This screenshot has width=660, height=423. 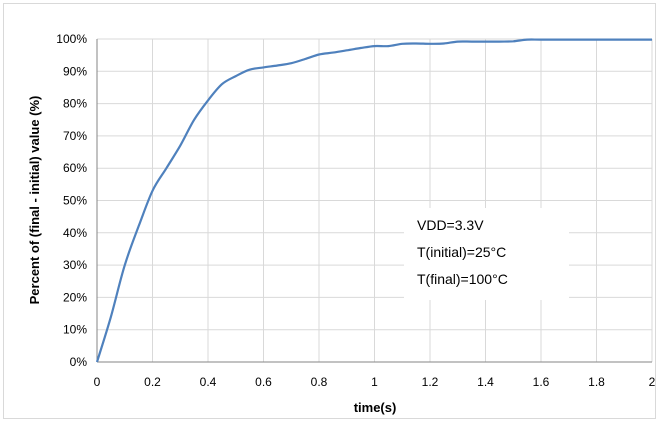 I want to click on y-tick-label: 10%, so click(x=75, y=330).